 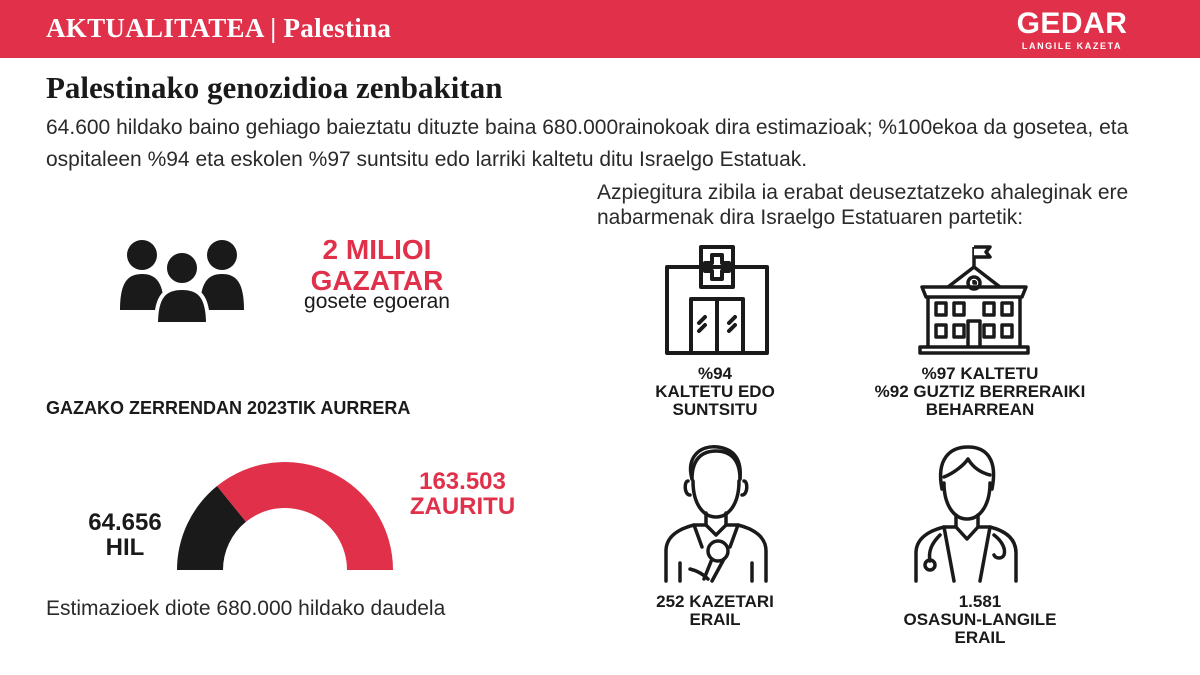 What do you see at coordinates (980, 373) in the screenshot?
I see `caption-line: %97 KALTETU` at bounding box center [980, 373].